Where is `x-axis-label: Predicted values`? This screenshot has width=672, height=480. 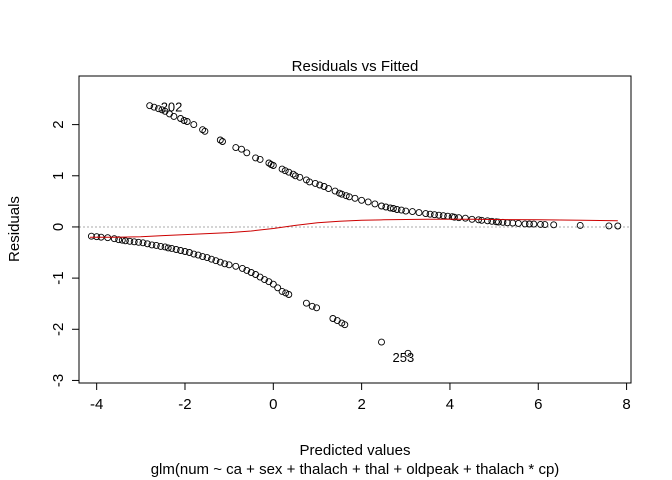
x-axis-label: Predicted values is located at coordinates (355, 450).